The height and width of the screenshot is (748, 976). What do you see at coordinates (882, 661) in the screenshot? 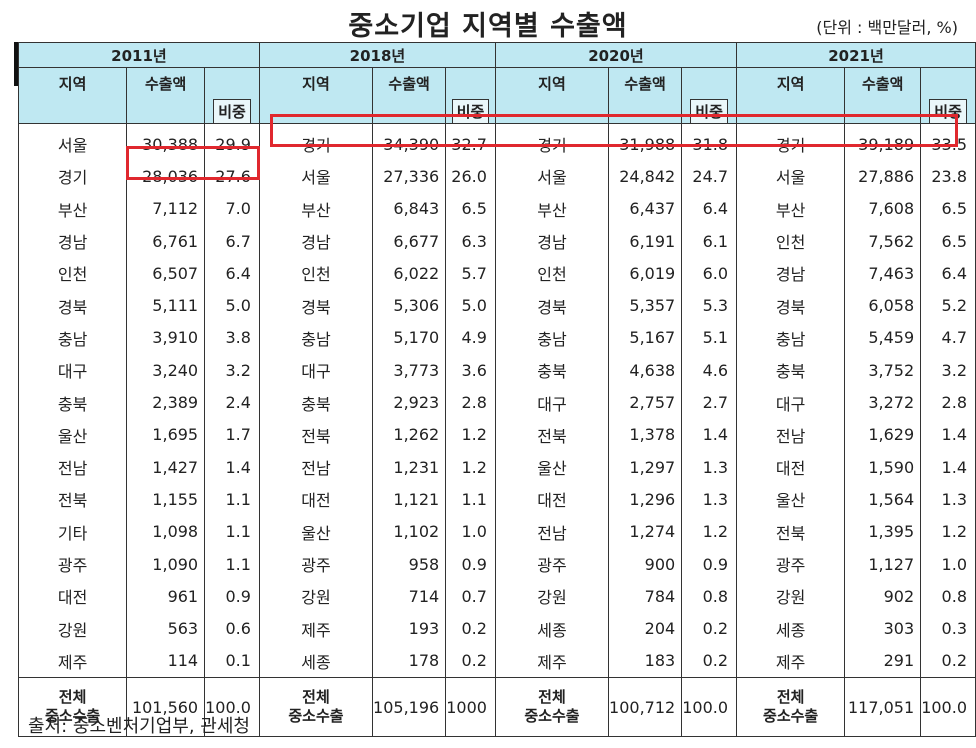
I see `amount-cell: 291` at bounding box center [882, 661].